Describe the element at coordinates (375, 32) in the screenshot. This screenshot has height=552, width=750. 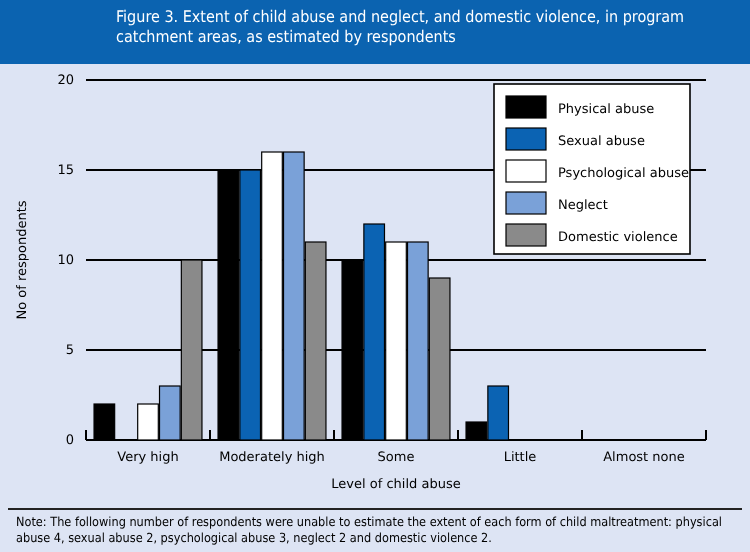
I see `chart-title: Figure 3. Extent of child abuse and neglect, and domestic violence, in program catchment areas, as estimated by respondents` at that location.